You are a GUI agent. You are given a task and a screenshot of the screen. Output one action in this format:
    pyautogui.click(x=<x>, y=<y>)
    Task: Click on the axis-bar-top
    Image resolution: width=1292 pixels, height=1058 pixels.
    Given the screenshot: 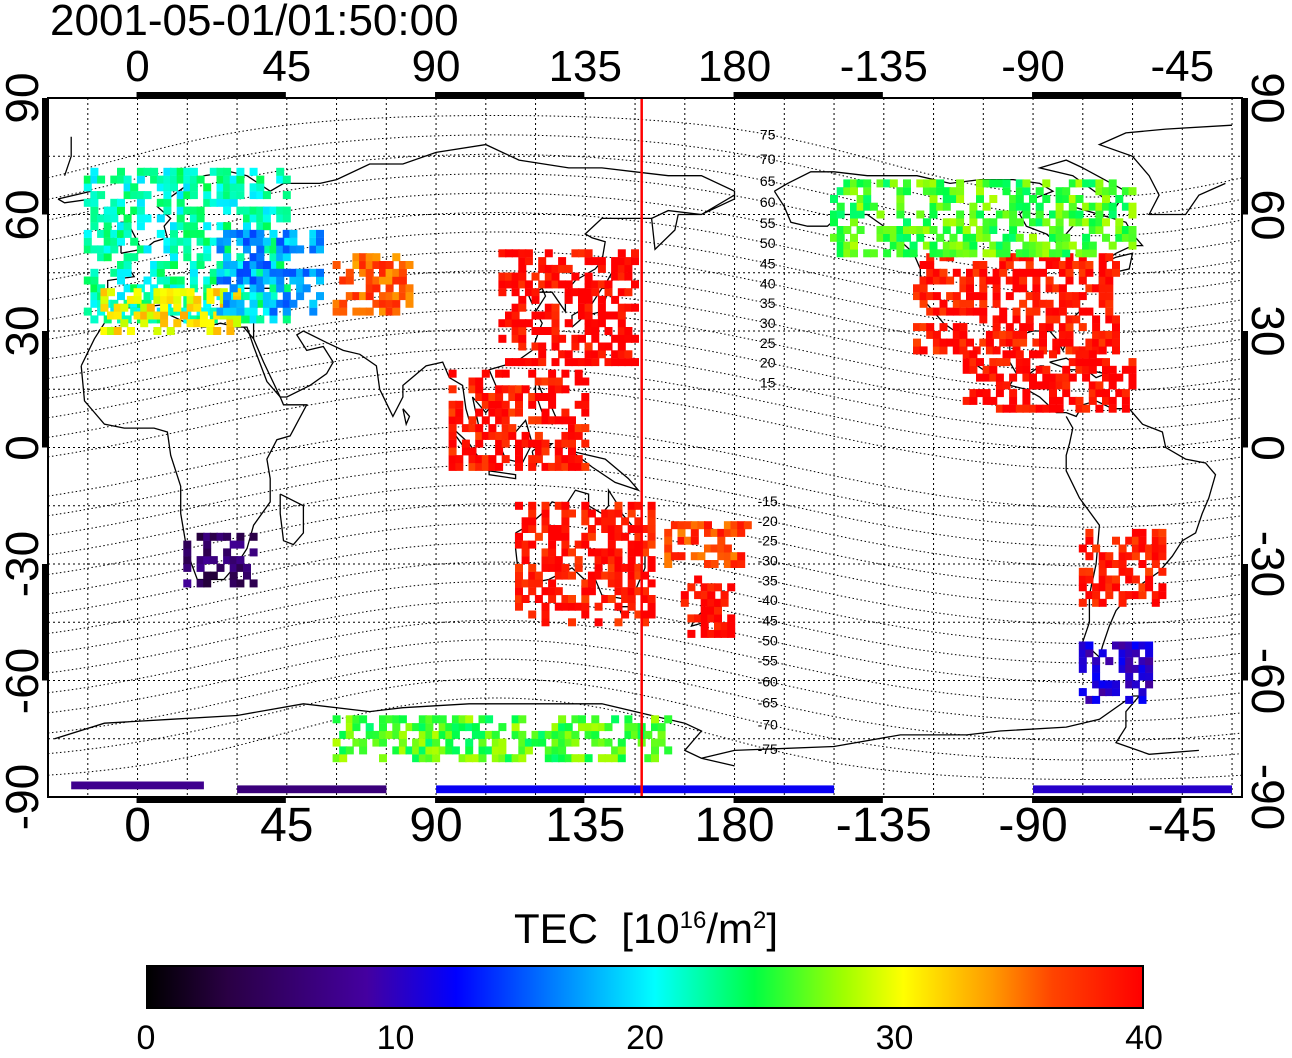 What is the action you would take?
    pyautogui.click(x=808, y=94)
    